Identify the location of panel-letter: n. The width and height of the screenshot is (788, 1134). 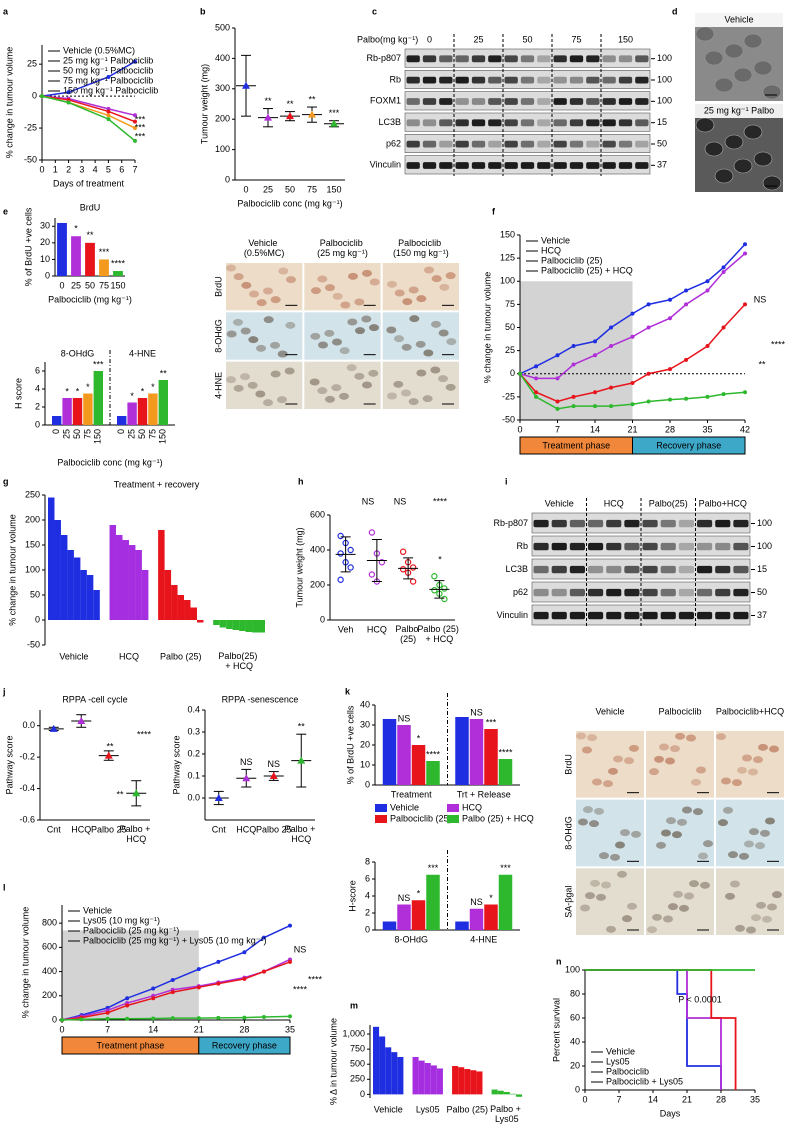
(559, 961).